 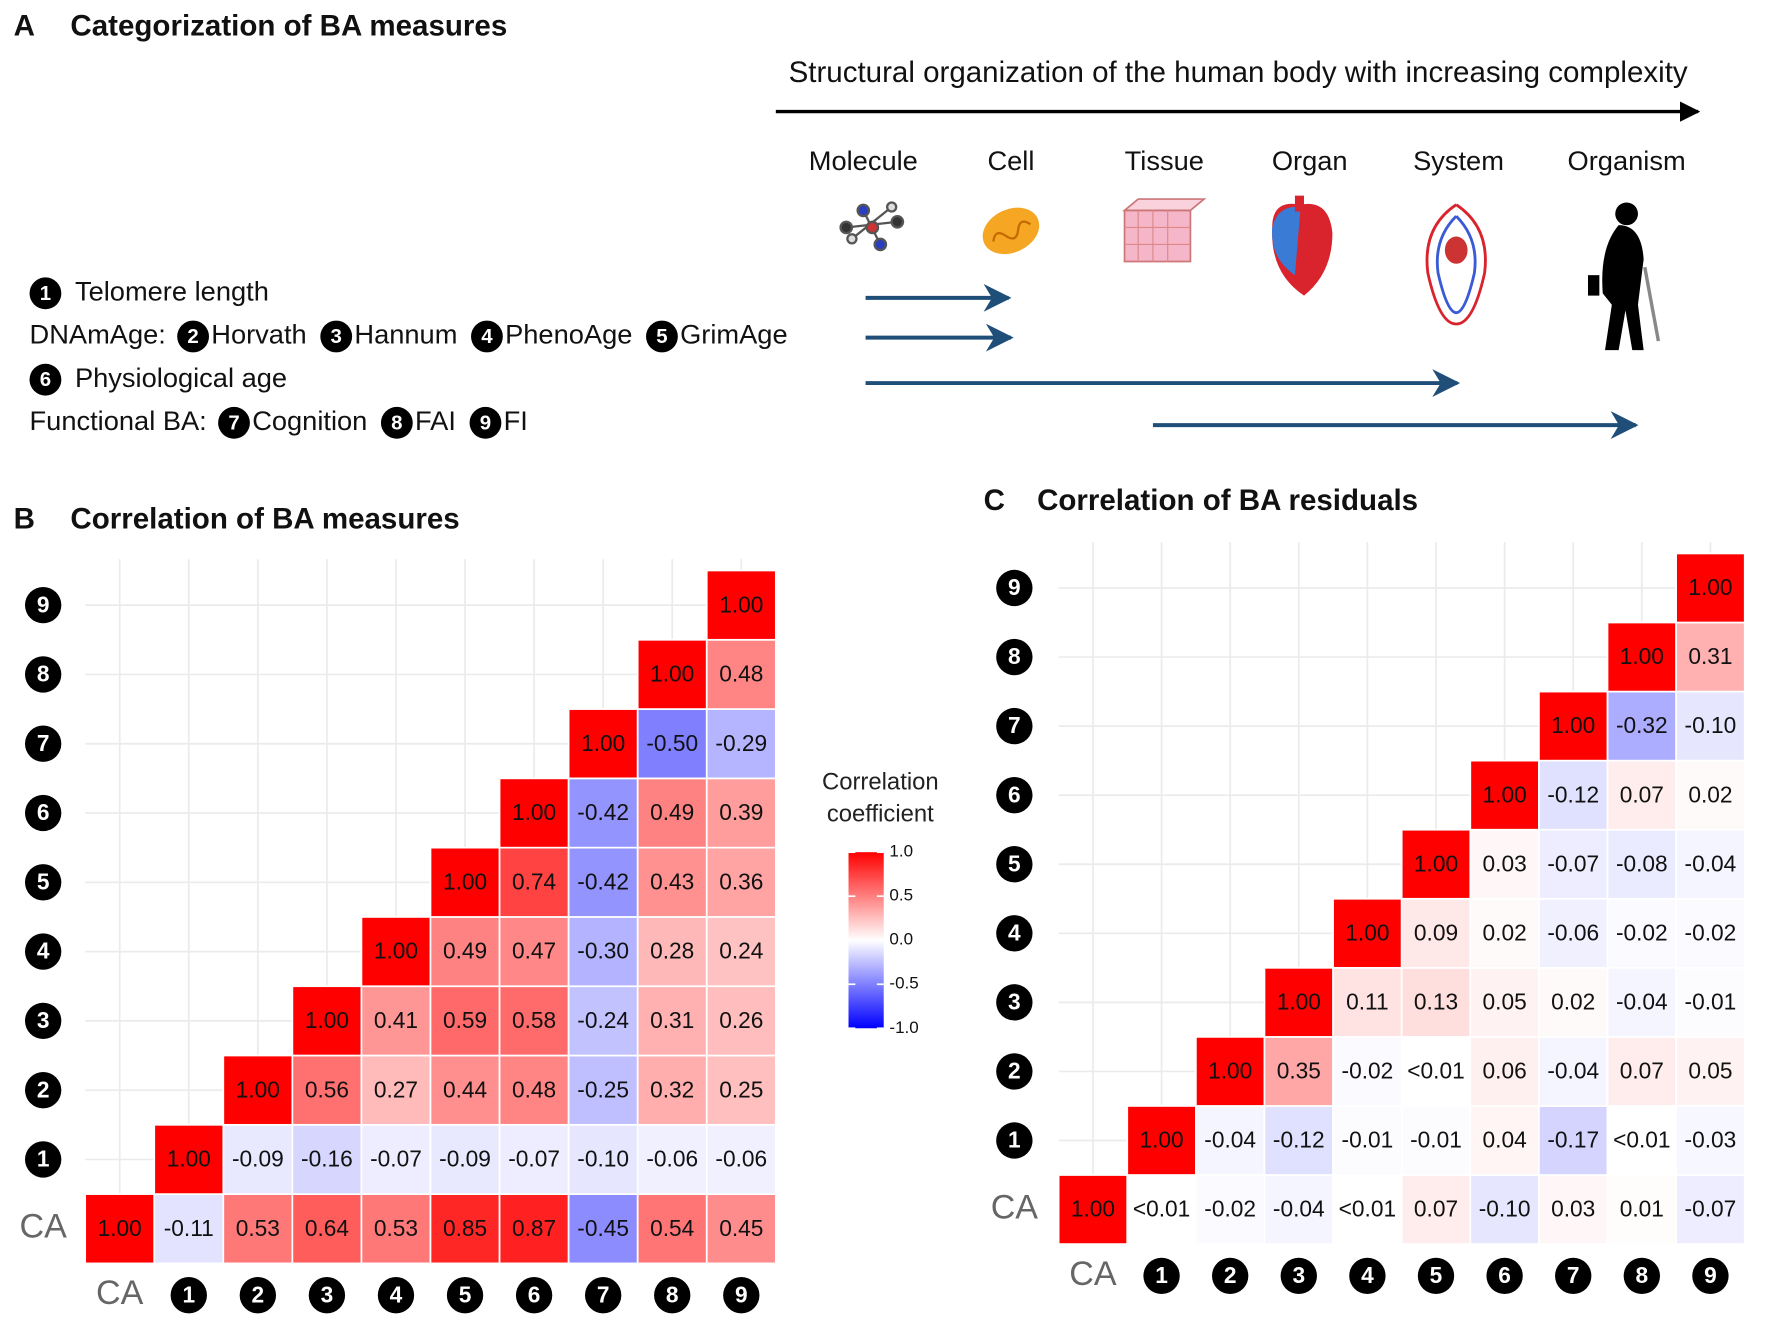 What do you see at coordinates (465, 1089) in the screenshot?
I see `cell-label: 0.44` at bounding box center [465, 1089].